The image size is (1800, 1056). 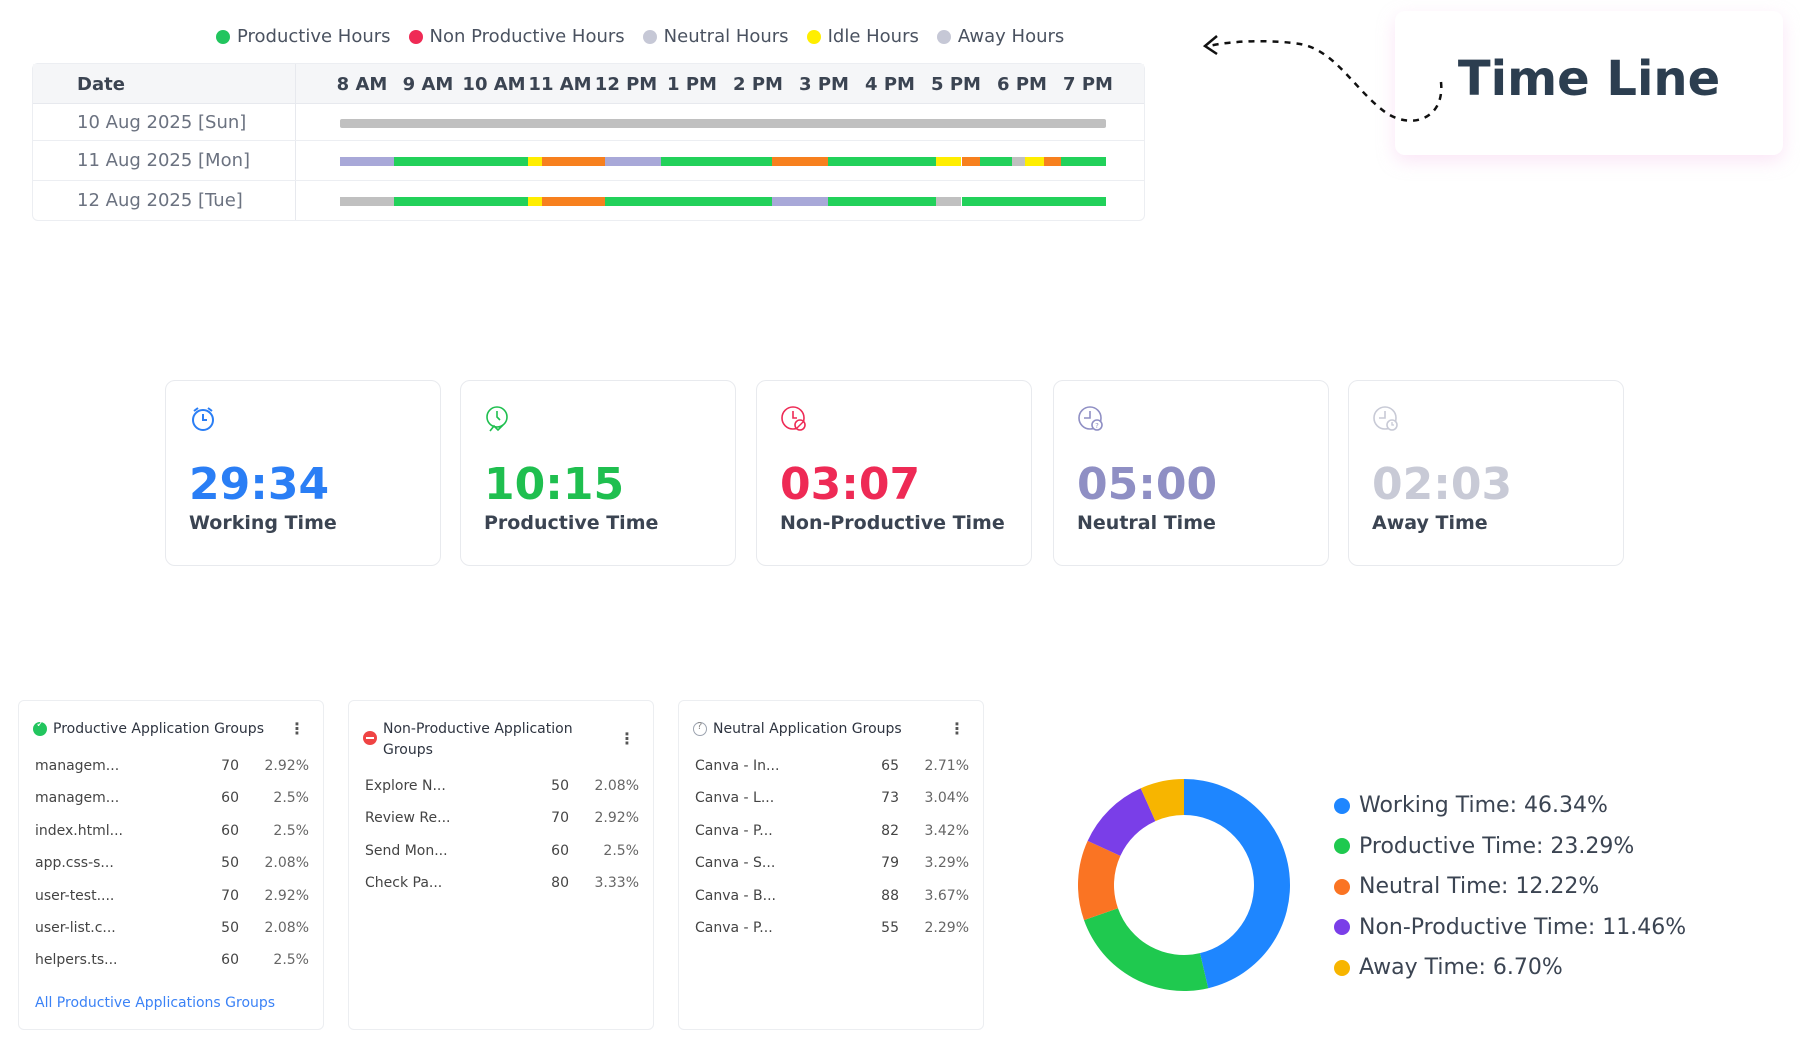 I want to click on app-percent: 3.67%, so click(x=946, y=895).